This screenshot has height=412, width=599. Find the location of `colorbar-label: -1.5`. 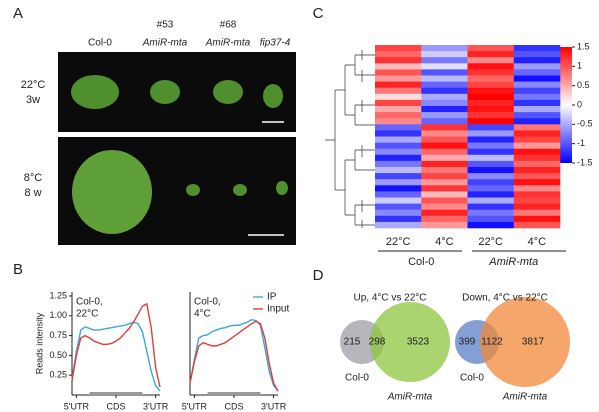

colorbar-label: -1.5 is located at coordinates (585, 162).